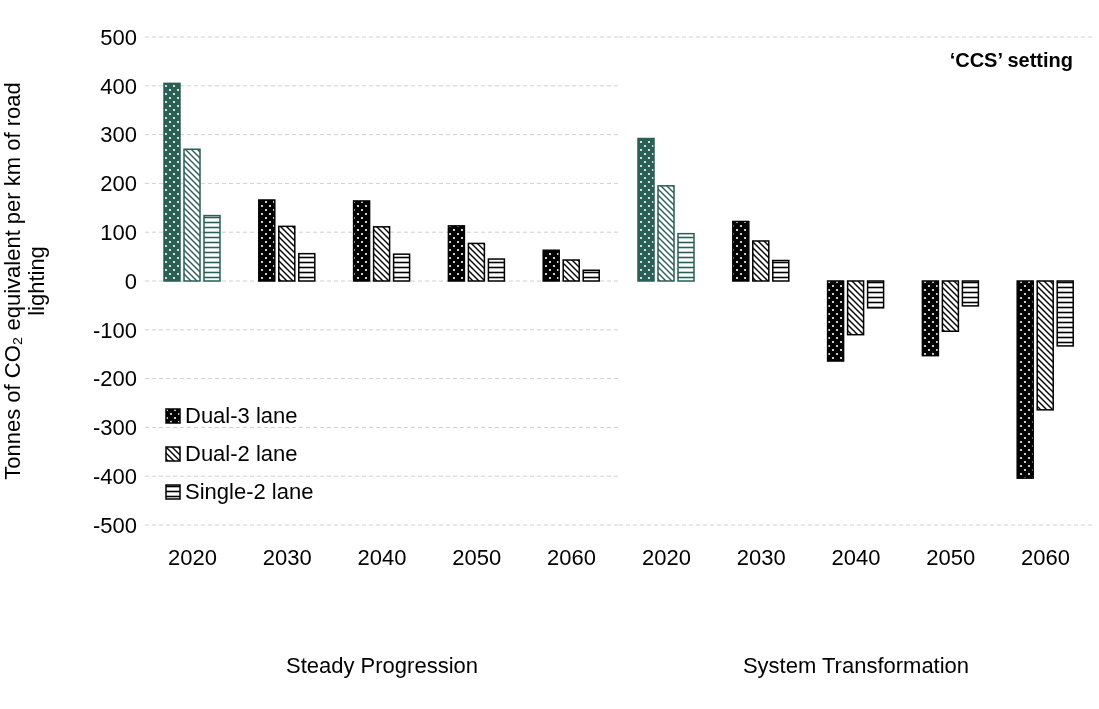  I want to click on y-tick-label: 400, so click(118, 86).